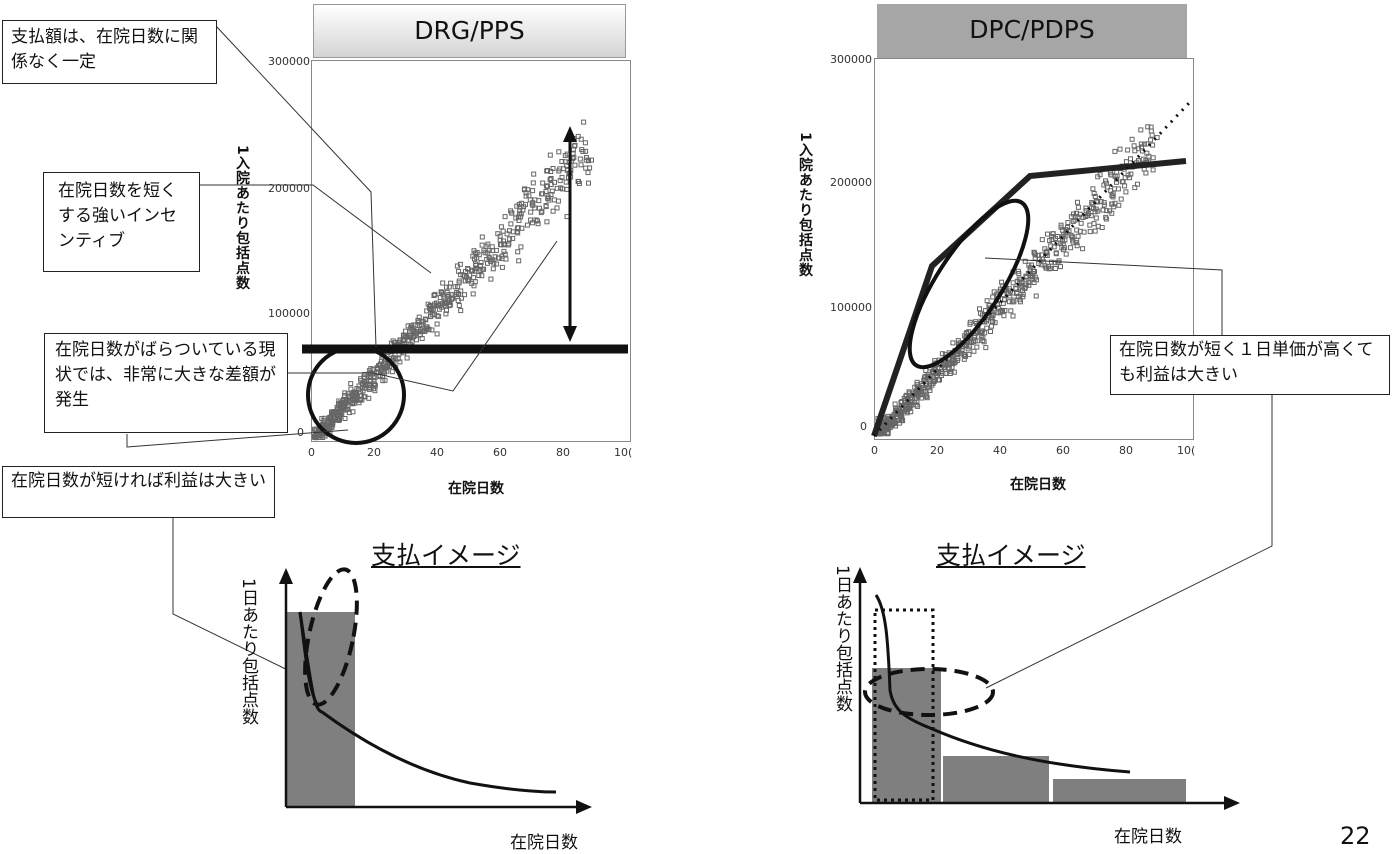 This screenshot has height=854, width=1397. Describe the element at coordinates (356, 395) in the screenshot. I see `short-stay-circle` at that location.